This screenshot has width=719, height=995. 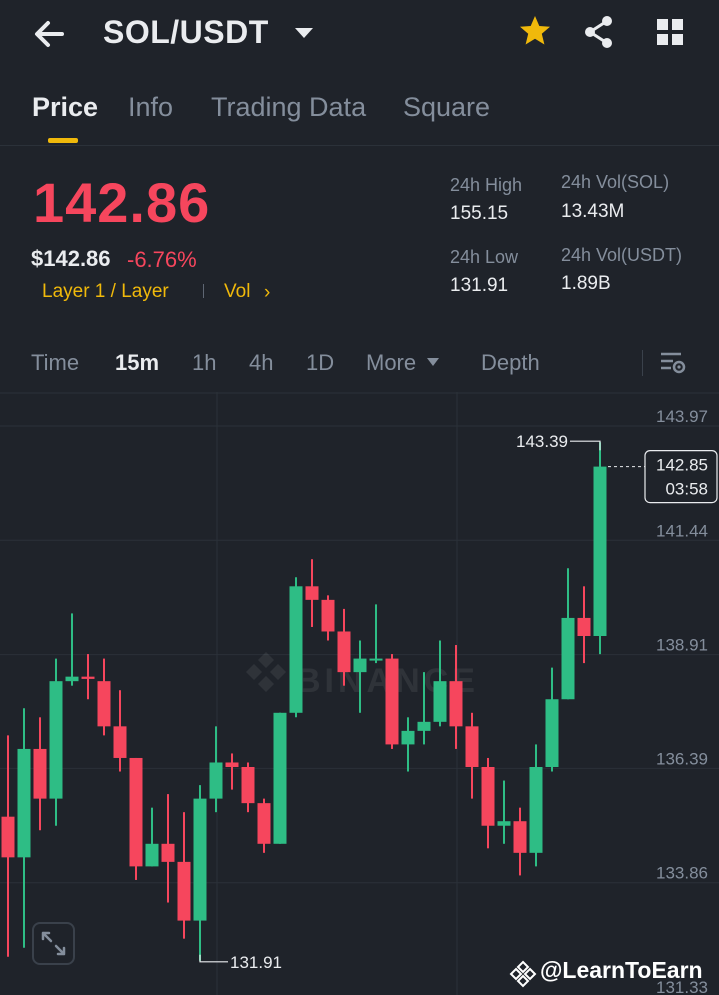 I want to click on y-tick-label: 141.44, so click(x=682, y=530).